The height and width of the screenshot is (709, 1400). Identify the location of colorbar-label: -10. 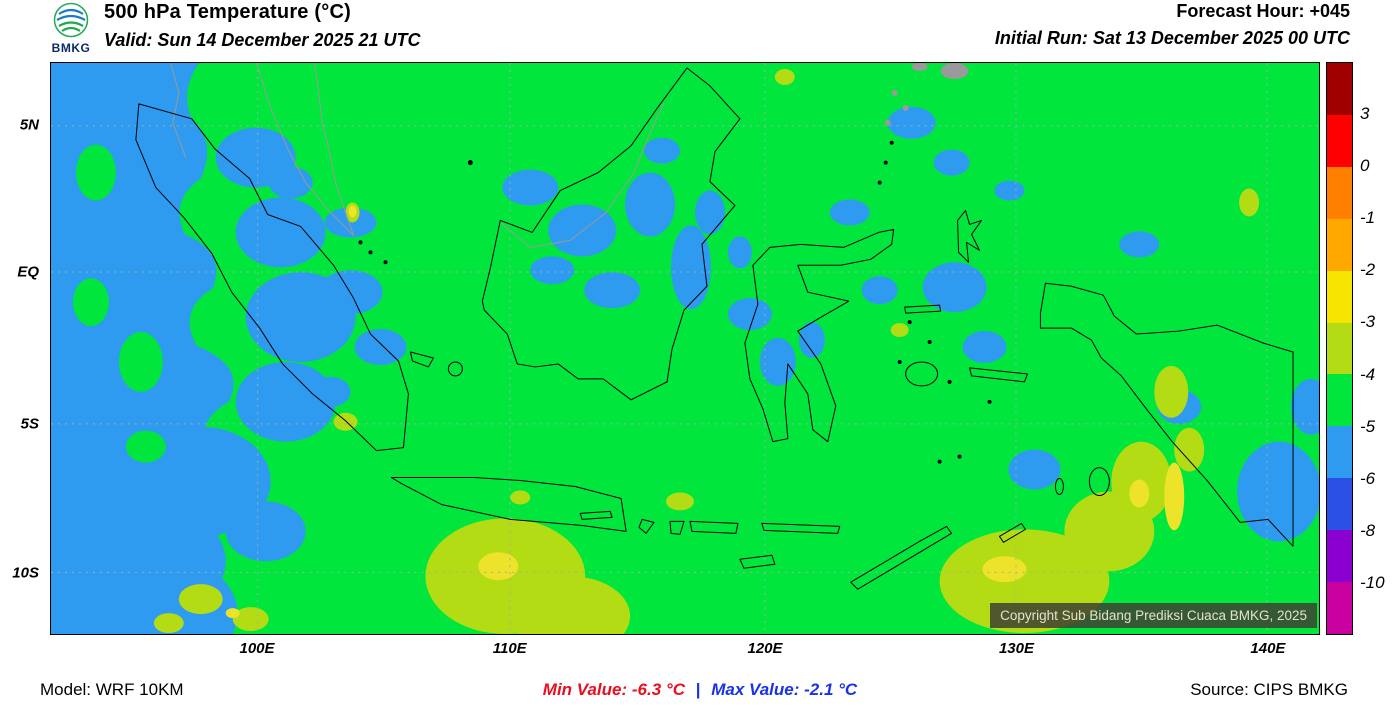
(1372, 582).